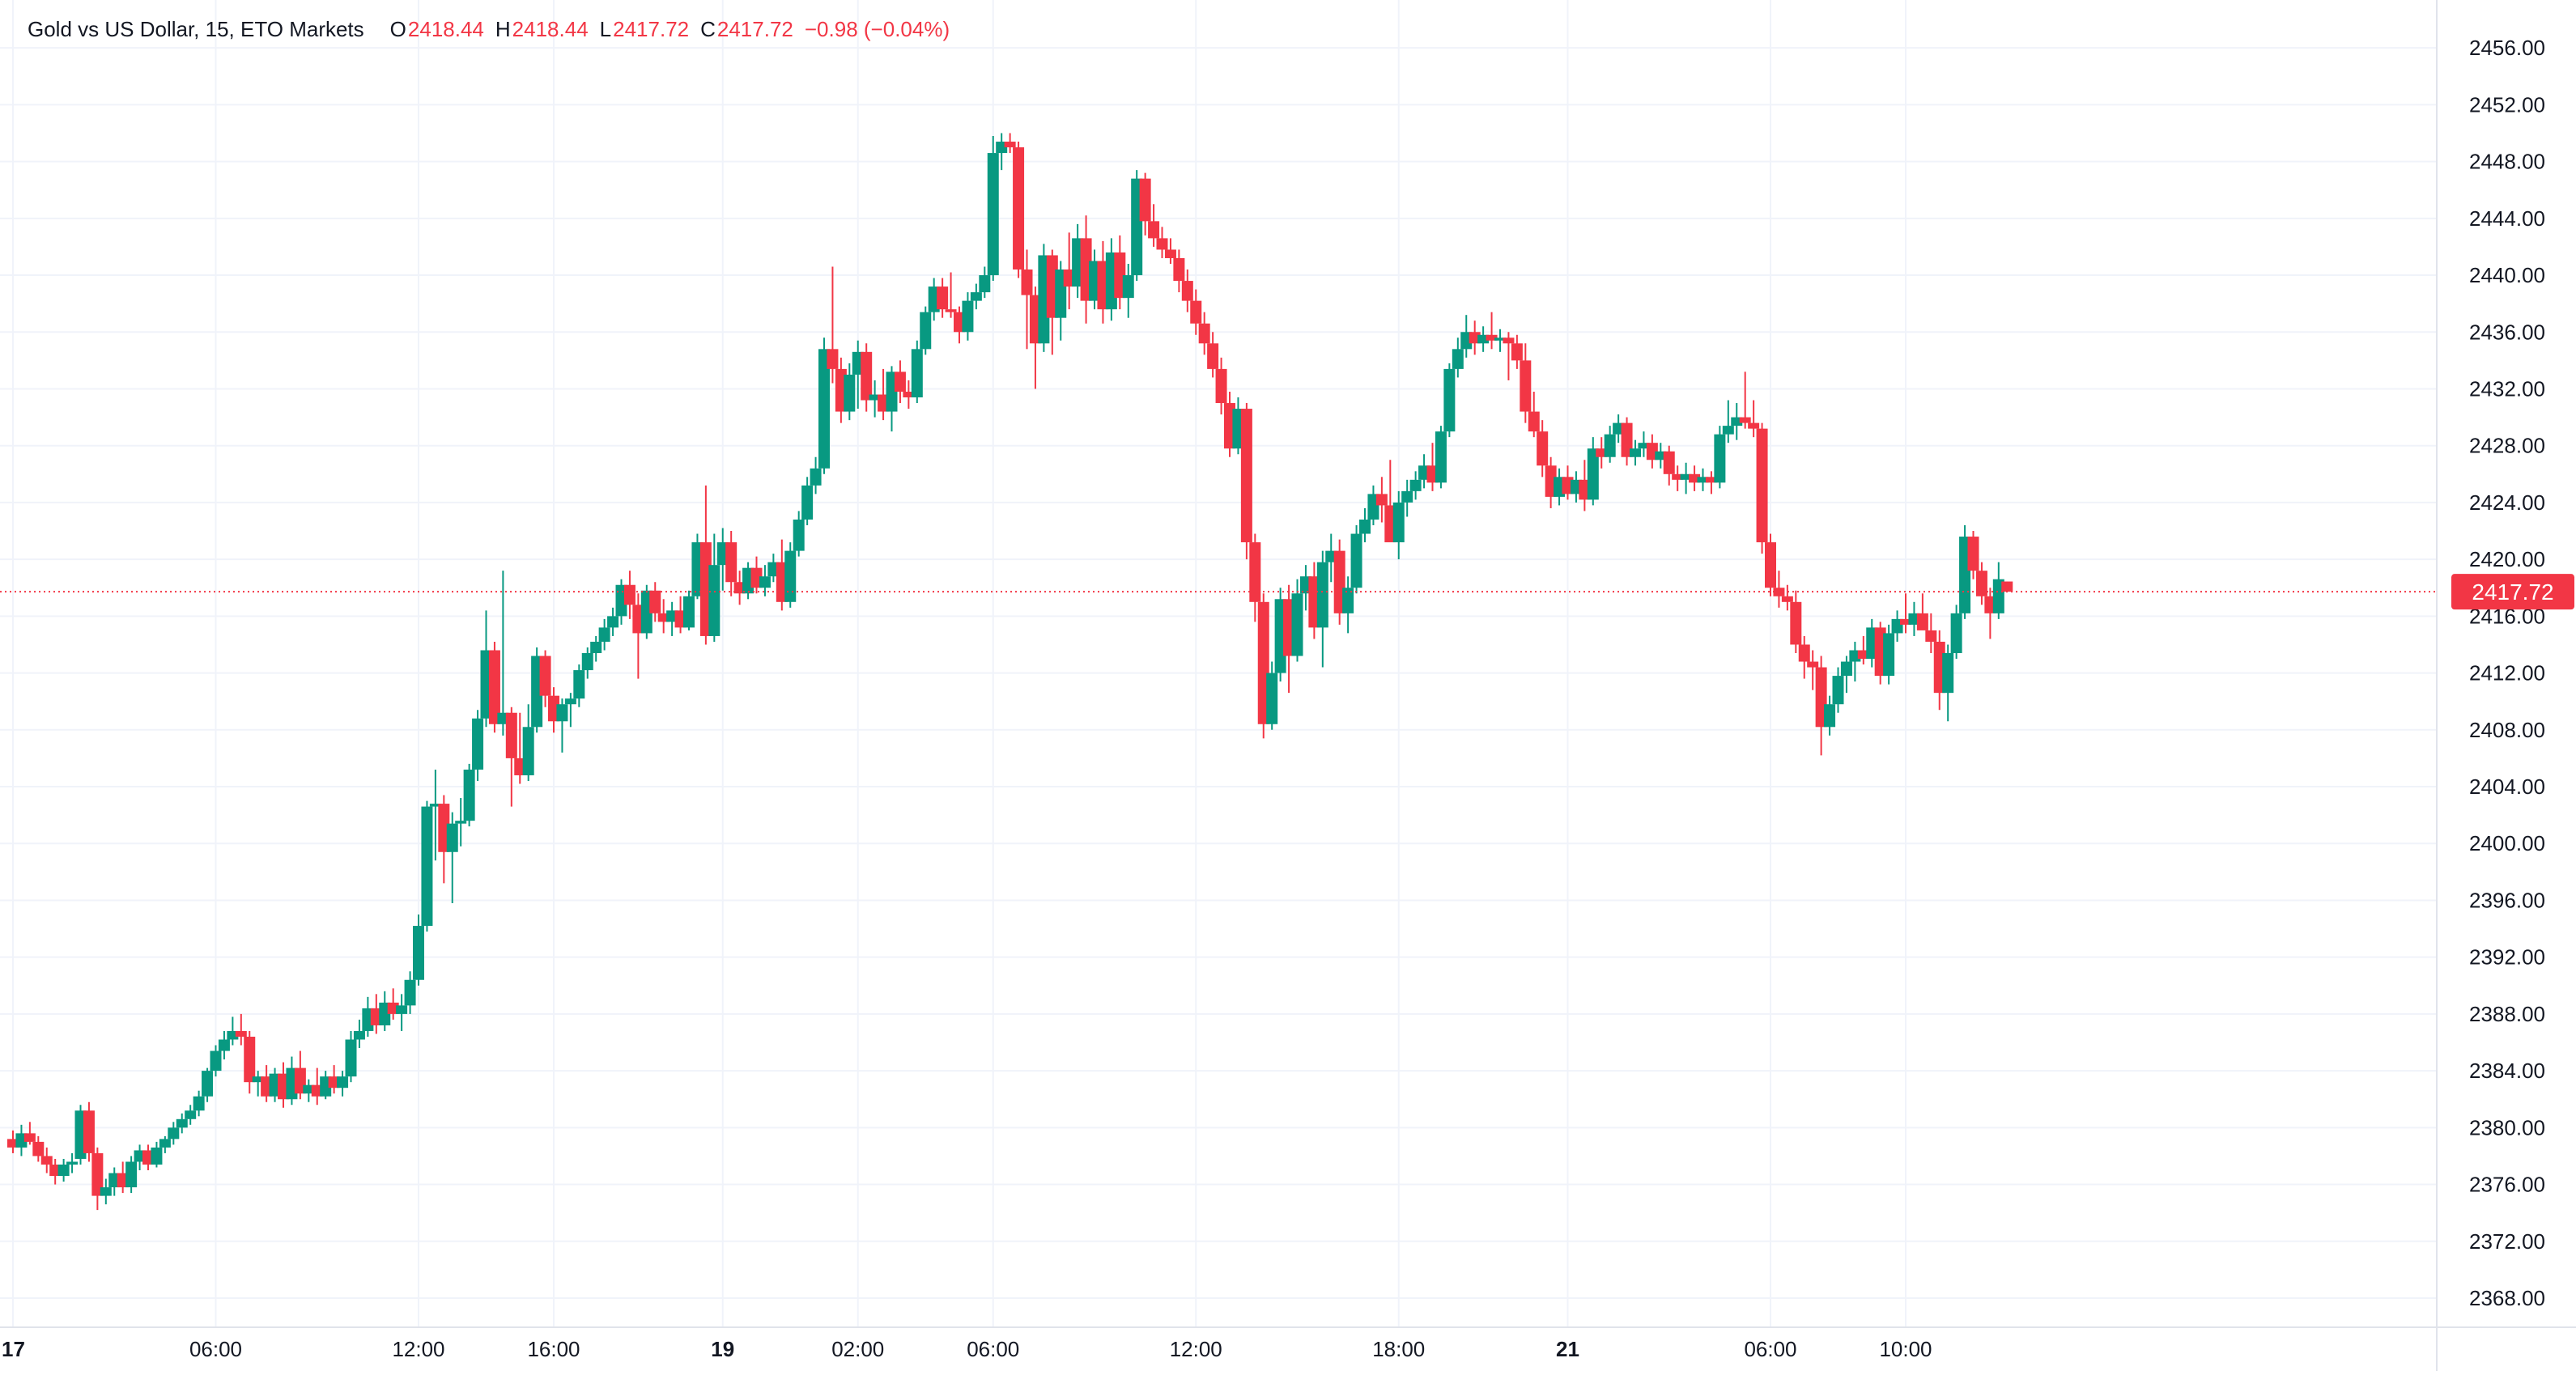 This screenshot has height=1375, width=2576. What do you see at coordinates (2507, 559) in the screenshot?
I see `y-tick-label: 2420.00` at bounding box center [2507, 559].